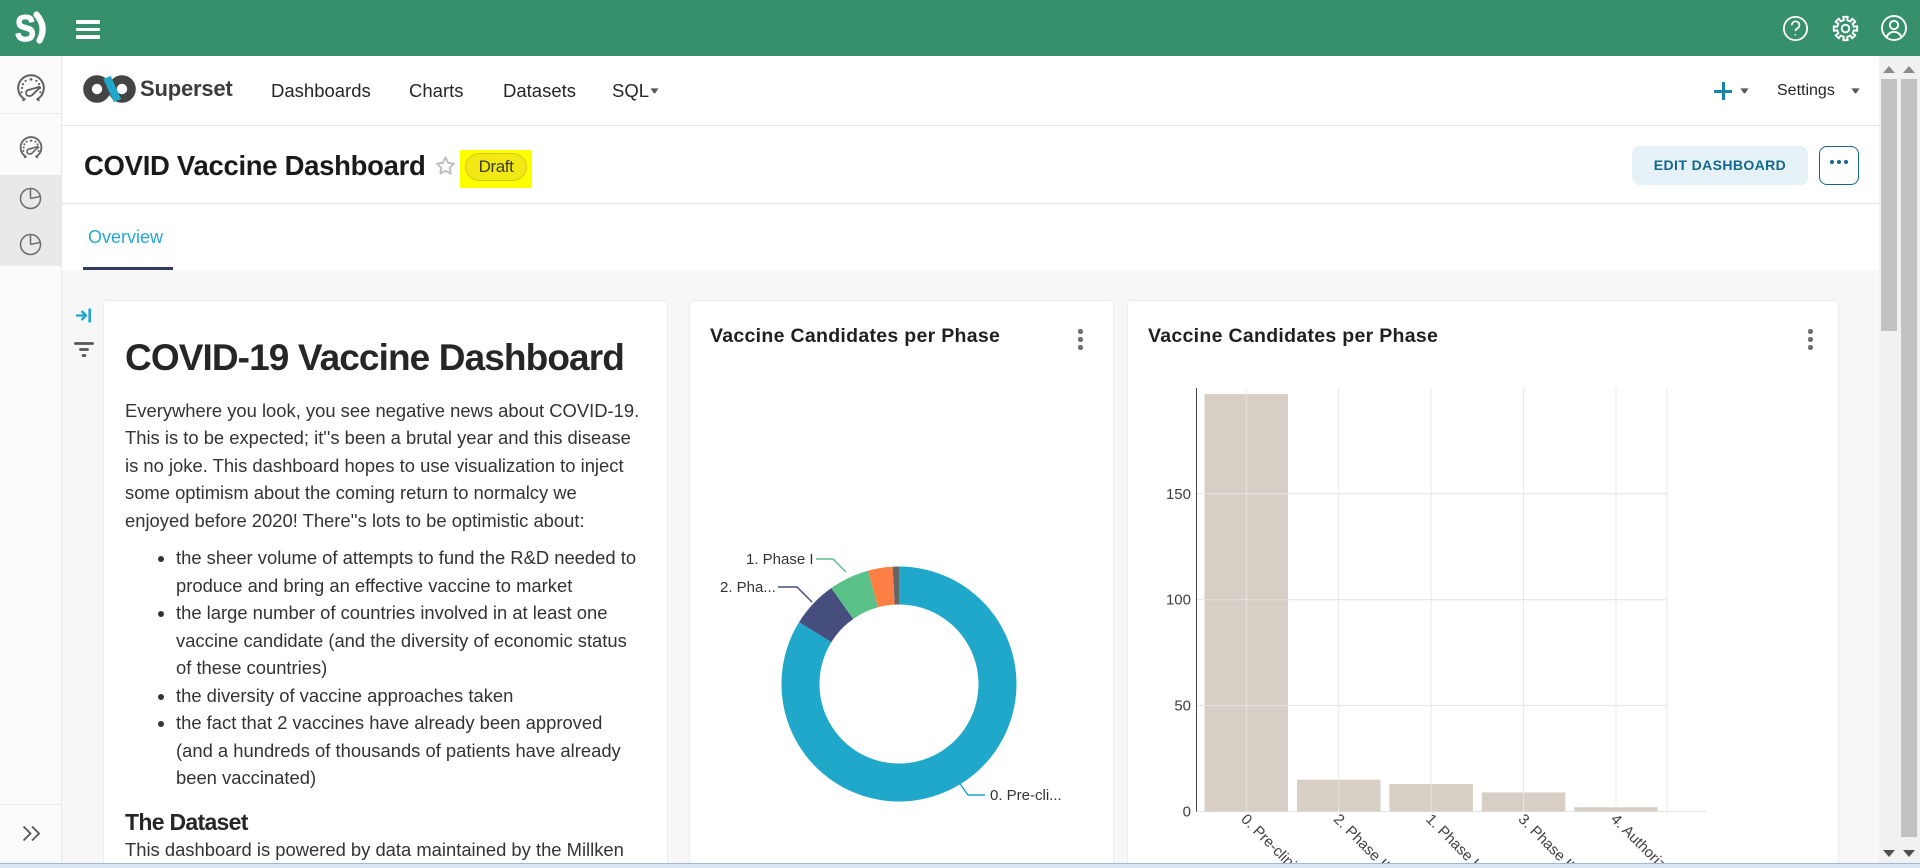  I want to click on svg-text: 2. Phase II, so click(1361, 837).